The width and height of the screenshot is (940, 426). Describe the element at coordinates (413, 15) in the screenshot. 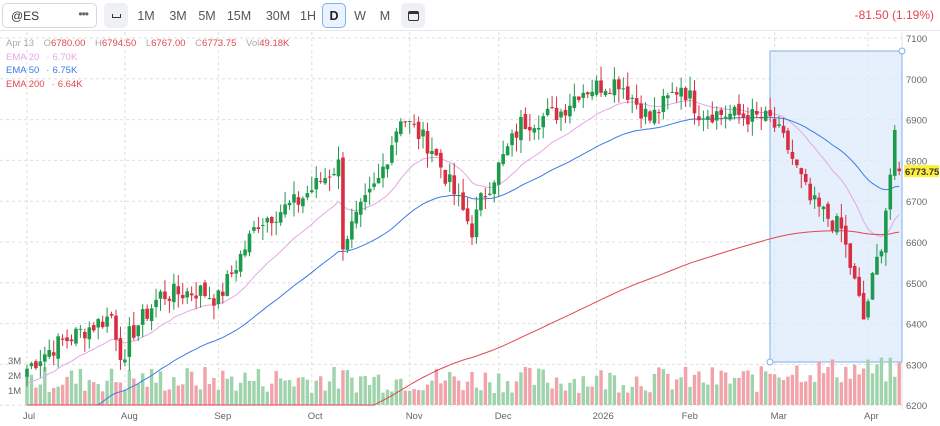

I see `calendar-button` at that location.